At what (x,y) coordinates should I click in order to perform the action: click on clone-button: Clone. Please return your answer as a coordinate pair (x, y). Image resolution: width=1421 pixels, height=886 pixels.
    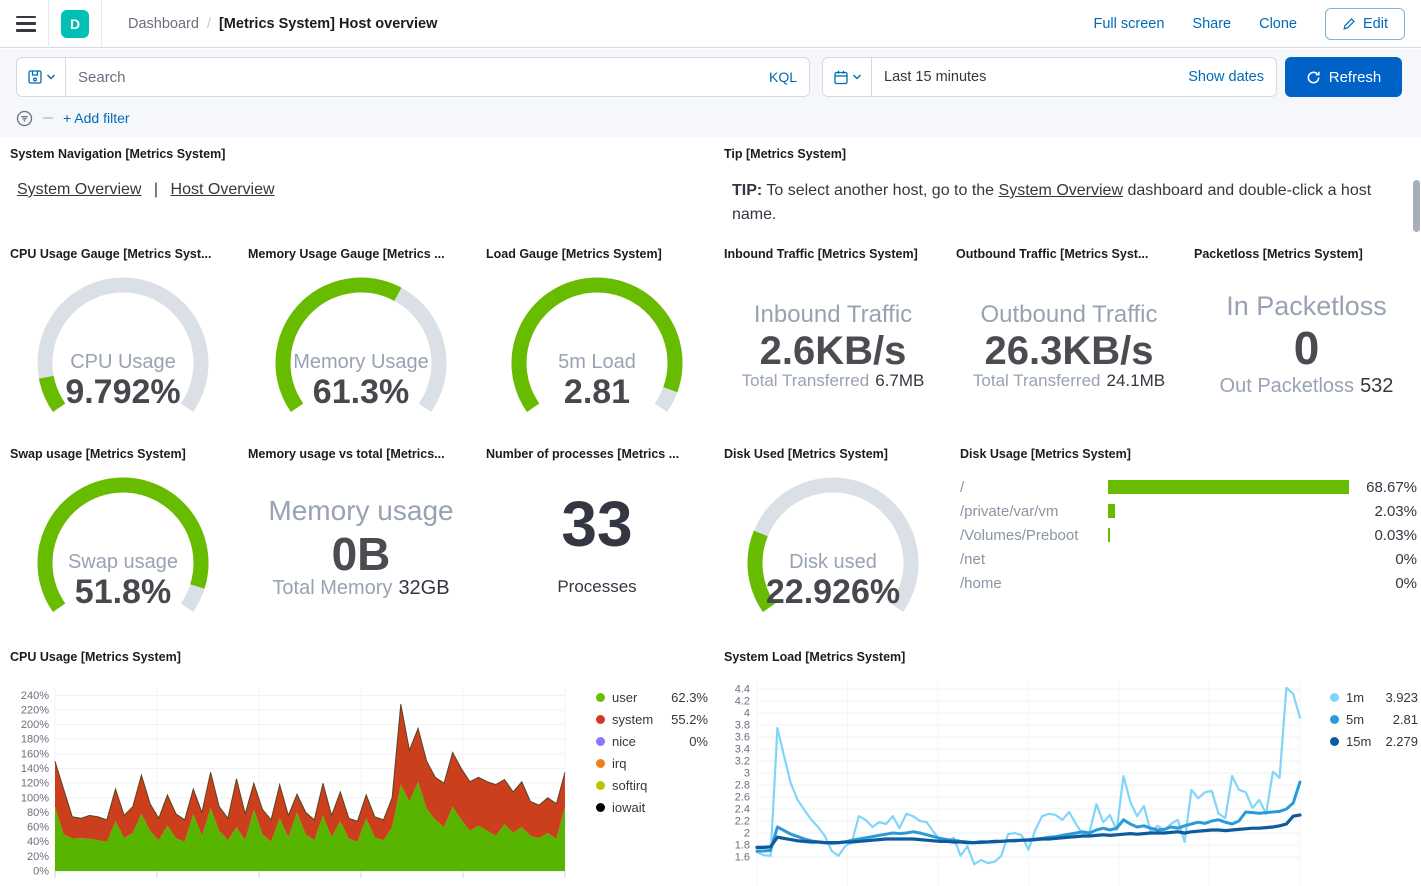
    Looking at the image, I should click on (1278, 23).